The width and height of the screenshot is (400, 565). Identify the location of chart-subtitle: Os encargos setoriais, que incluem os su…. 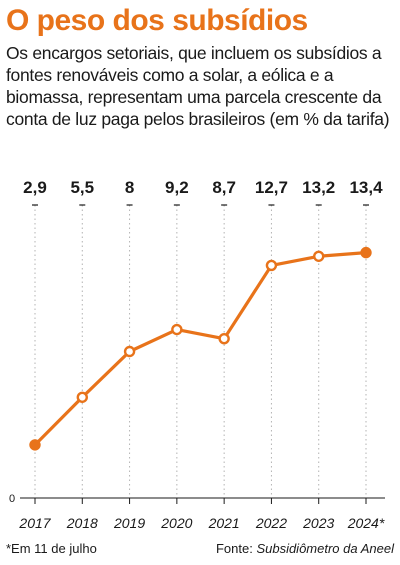
(198, 86).